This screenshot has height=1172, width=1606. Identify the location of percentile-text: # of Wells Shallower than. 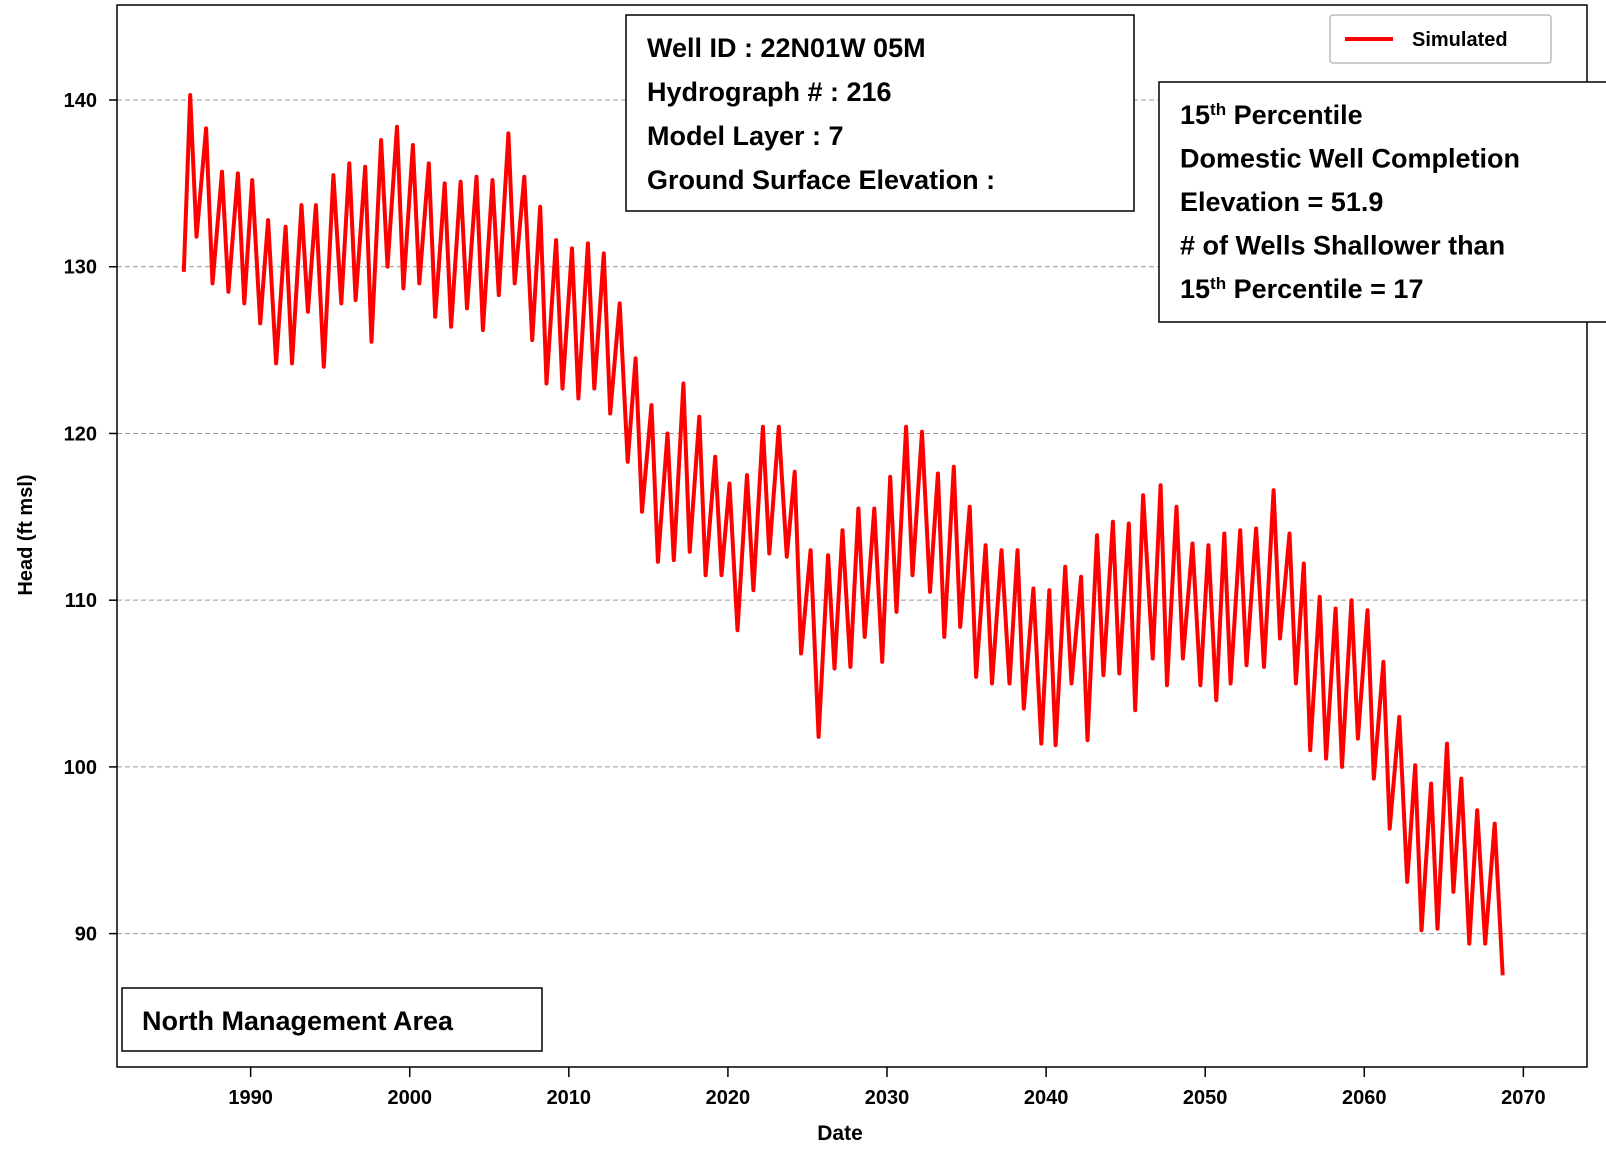
(1342, 246).